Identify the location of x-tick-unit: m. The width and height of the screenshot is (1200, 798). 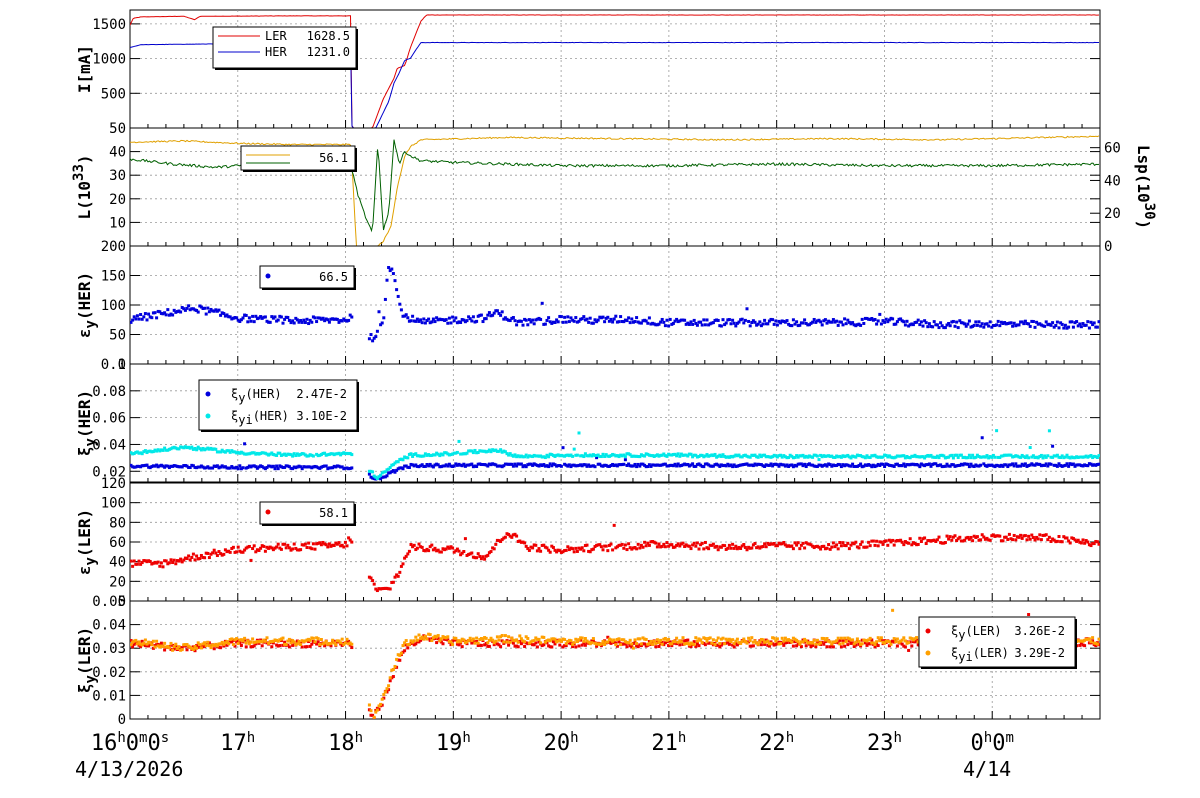
(1009, 738).